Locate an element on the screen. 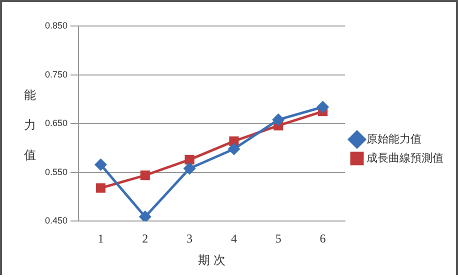 The image size is (458, 277). text: 能力值 is located at coordinates (30, 125).